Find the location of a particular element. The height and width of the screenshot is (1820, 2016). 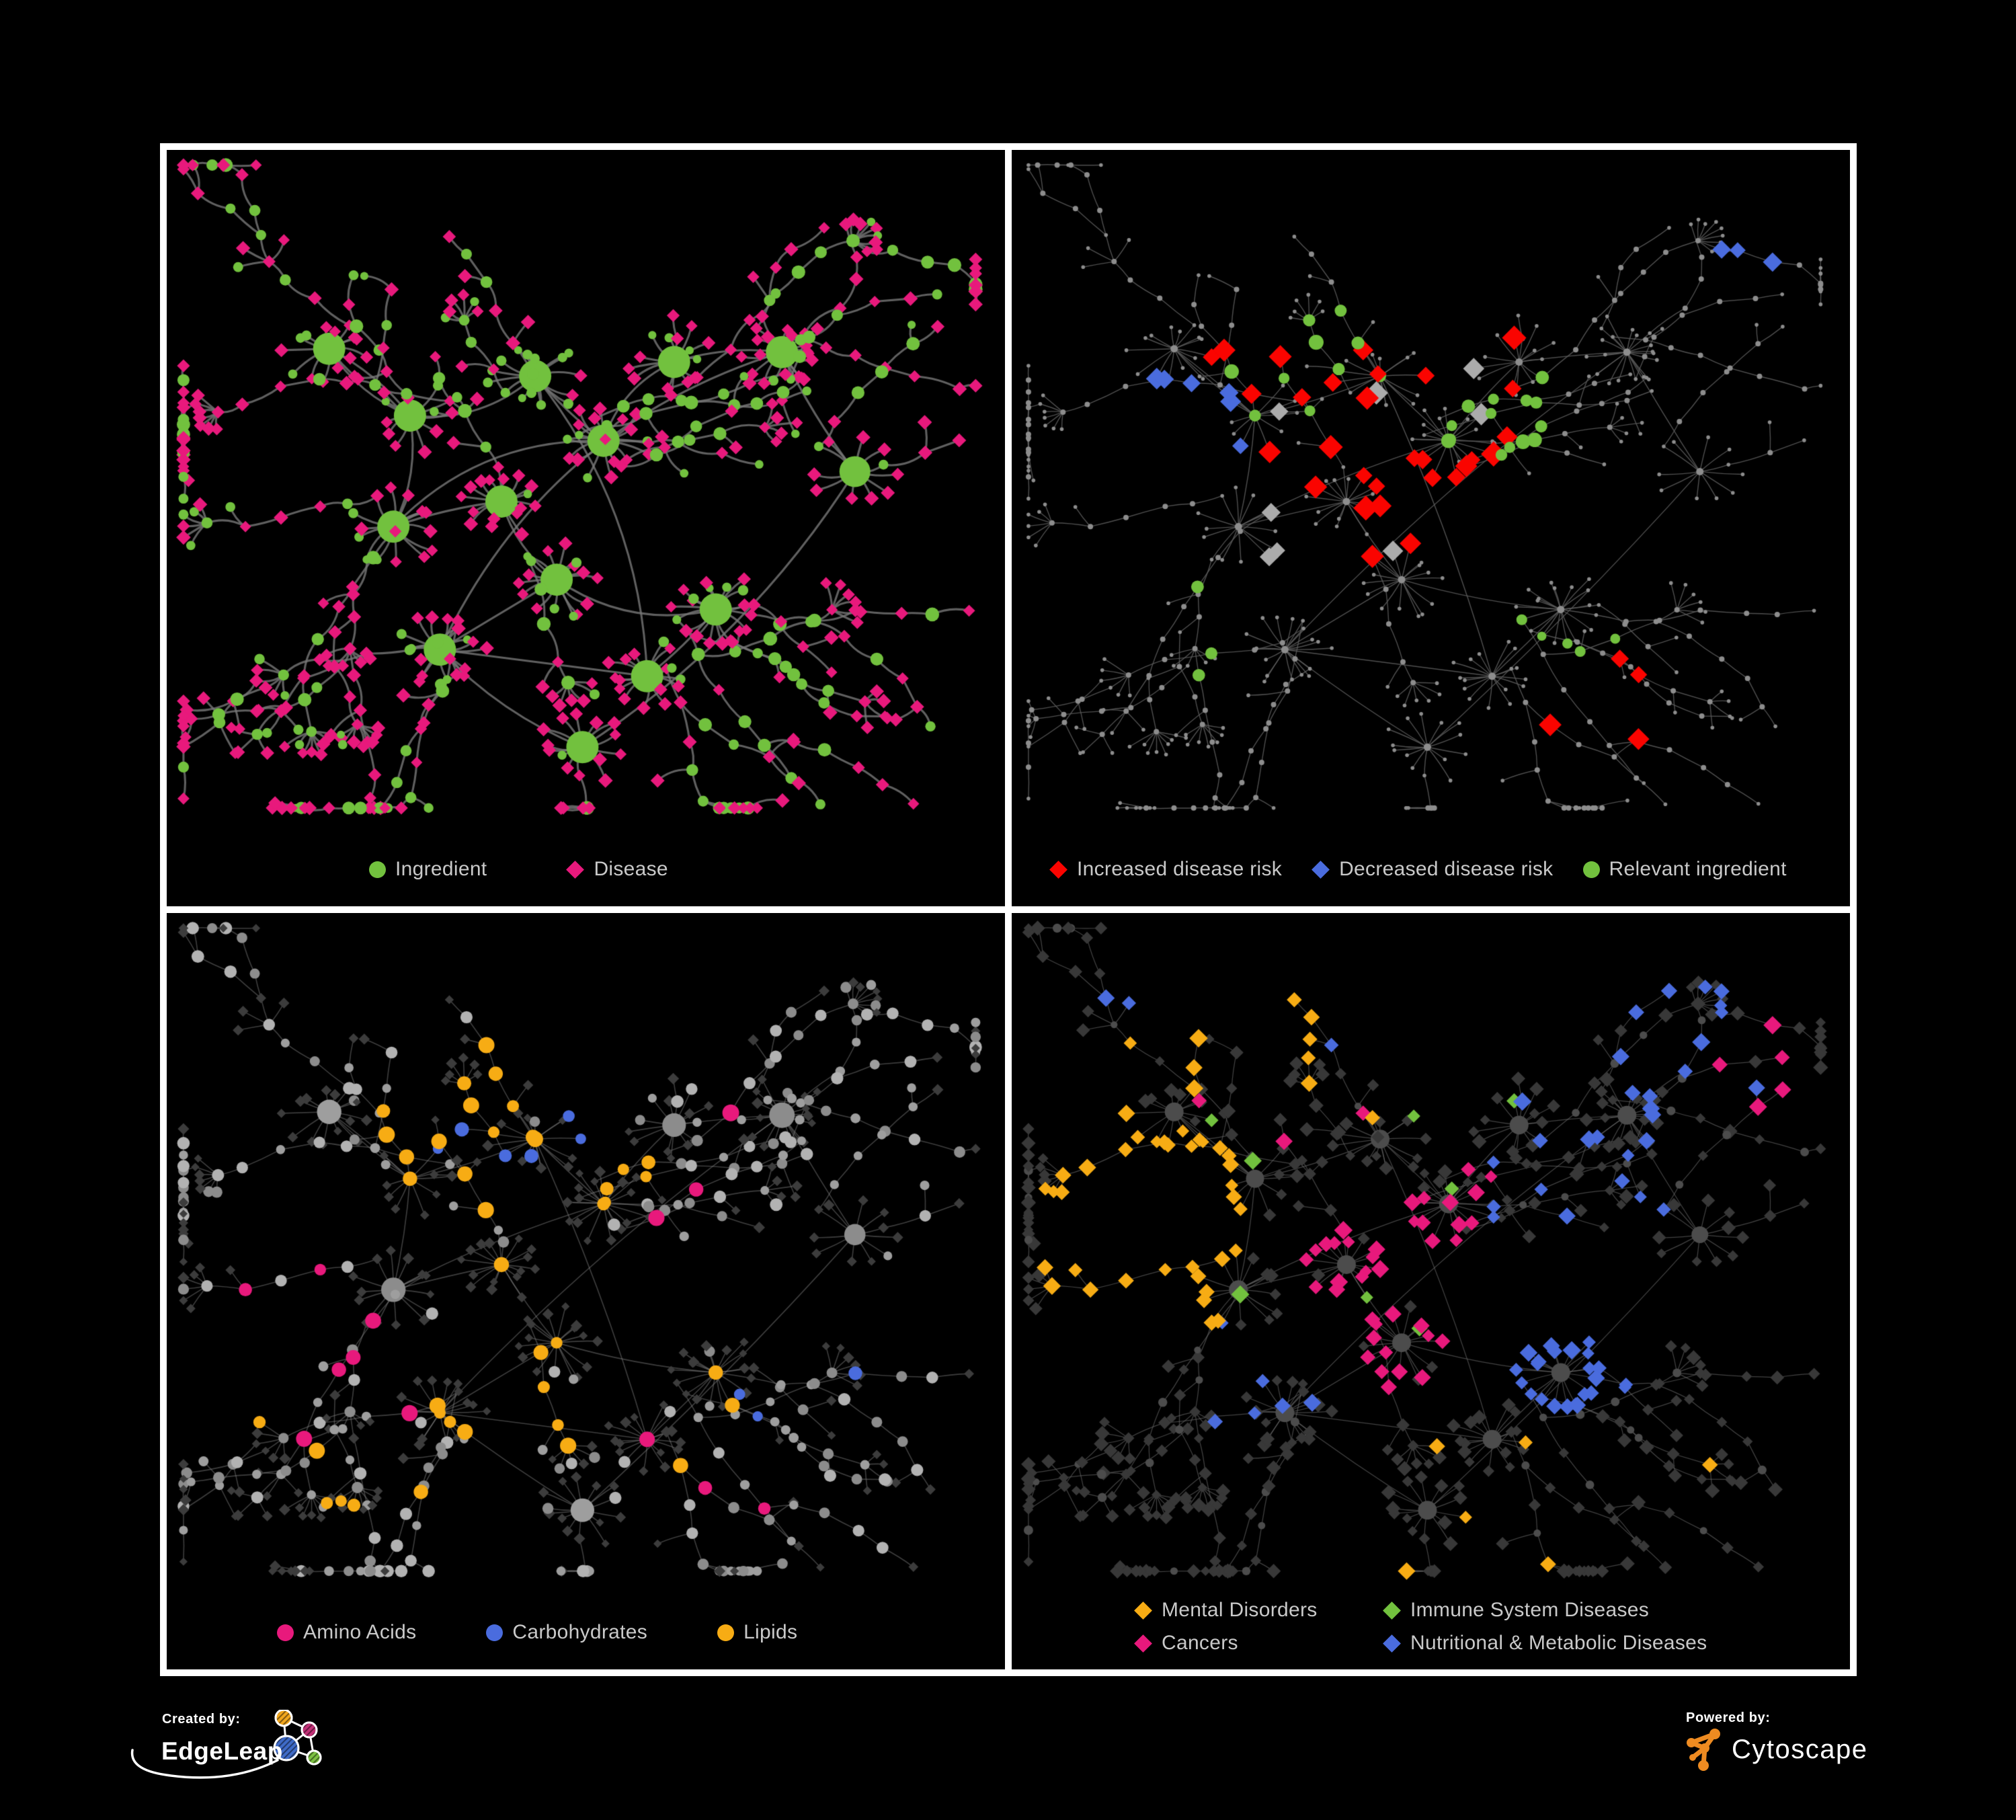

edgeleap-logo: EdgeLeap is located at coordinates (256, 1757).